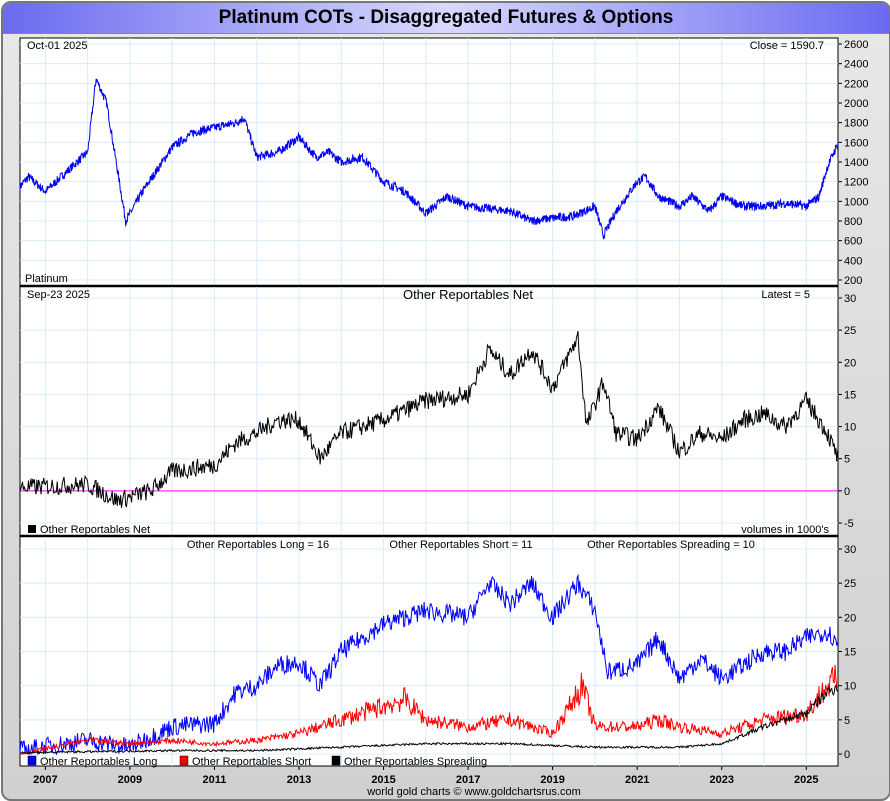 This screenshot has height=801, width=890. What do you see at coordinates (460, 545) in the screenshot?
I see `component-header: Other Reportables Short = 11` at bounding box center [460, 545].